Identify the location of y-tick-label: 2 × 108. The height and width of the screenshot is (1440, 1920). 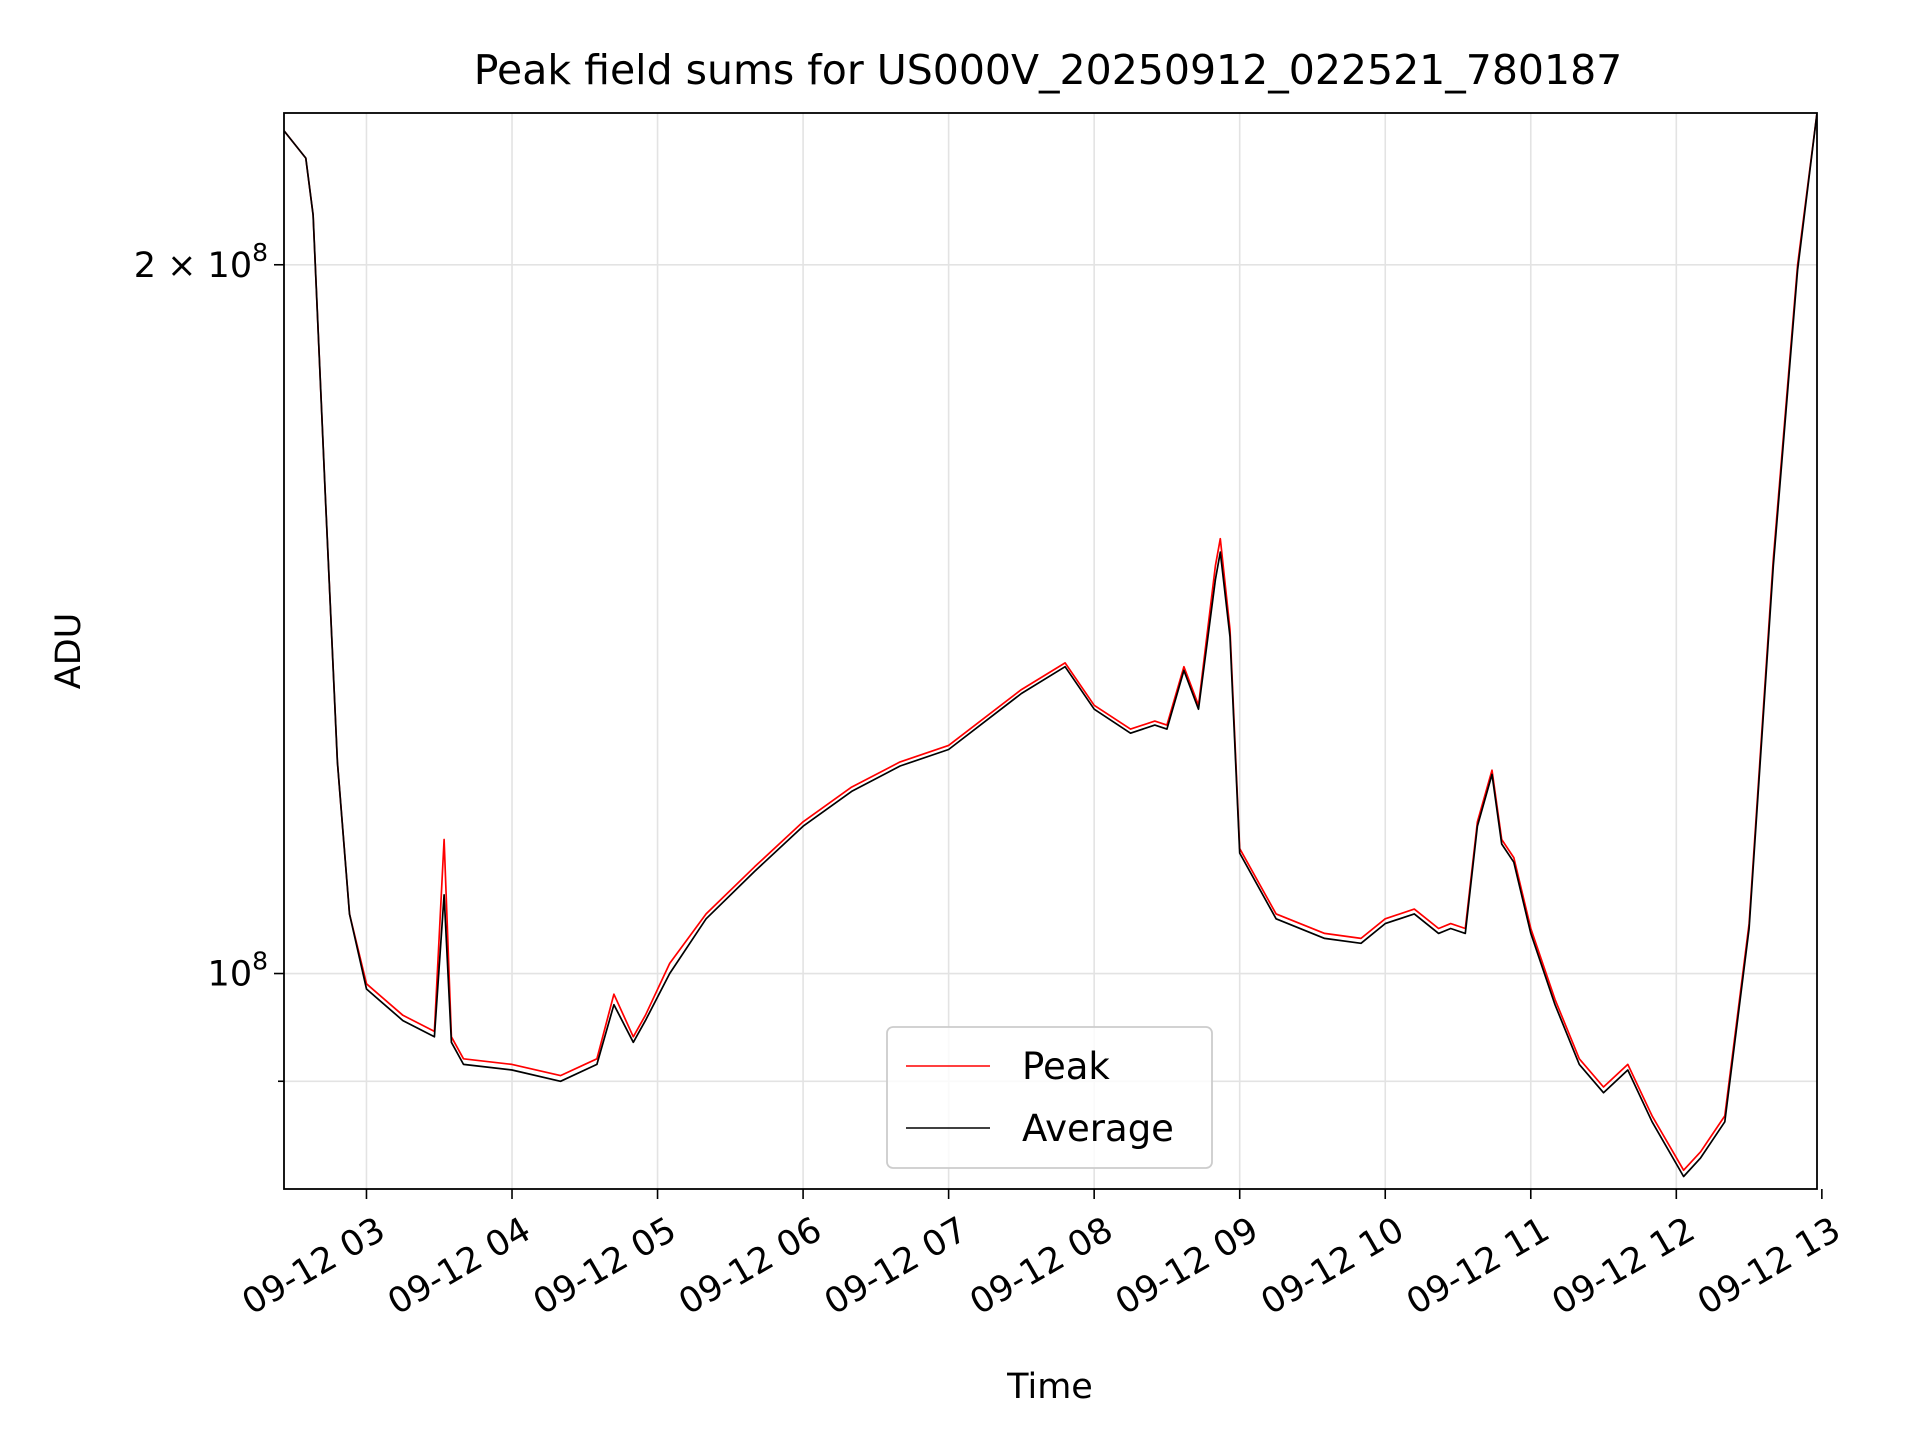
(201, 262).